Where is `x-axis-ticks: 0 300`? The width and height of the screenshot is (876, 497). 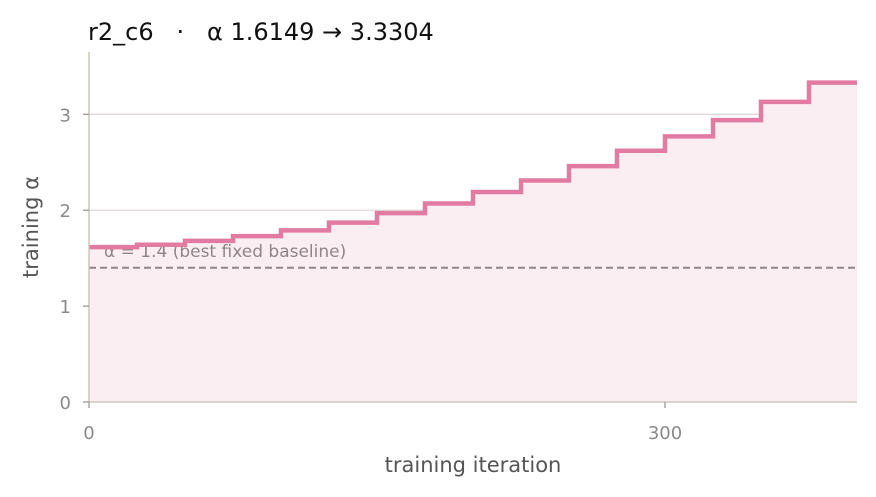
x-axis-ticks: 0 300 is located at coordinates (382, 423).